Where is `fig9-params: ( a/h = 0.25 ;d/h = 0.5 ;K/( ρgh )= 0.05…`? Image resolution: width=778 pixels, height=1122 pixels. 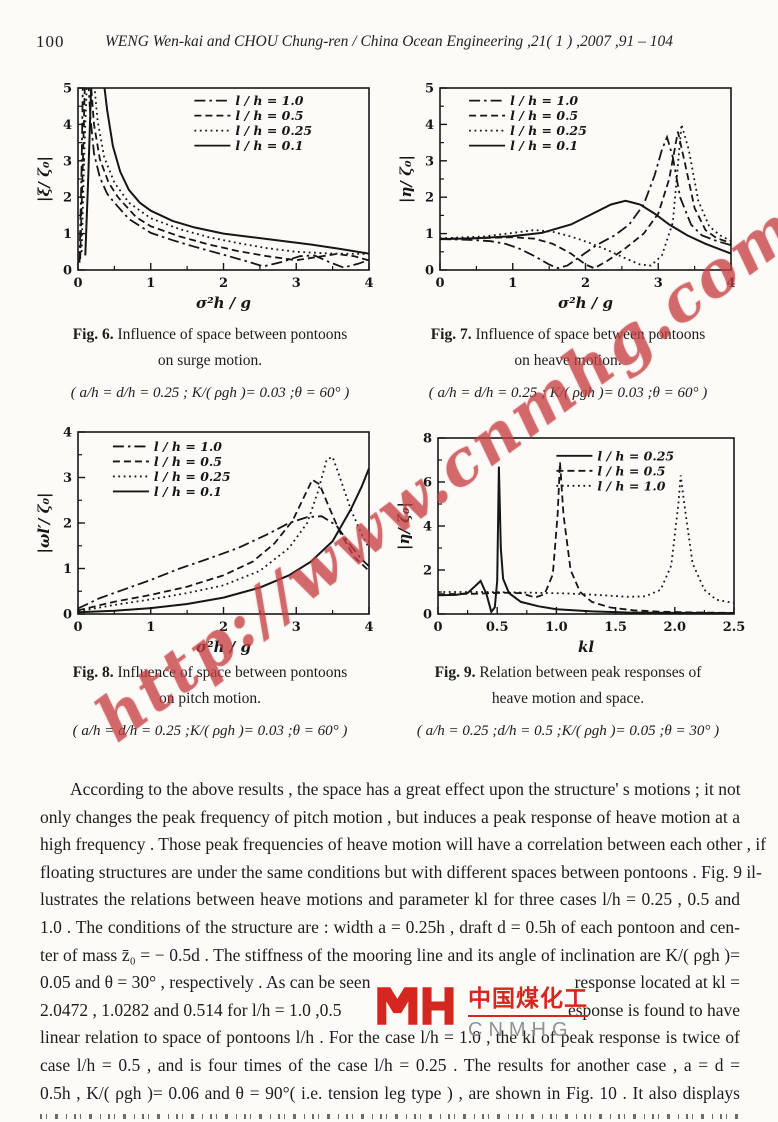
fig9-params: ( a/h = 0.25 ;d/h = 0.5 ;K/( ρgh )= 0.05… is located at coordinates (568, 731).